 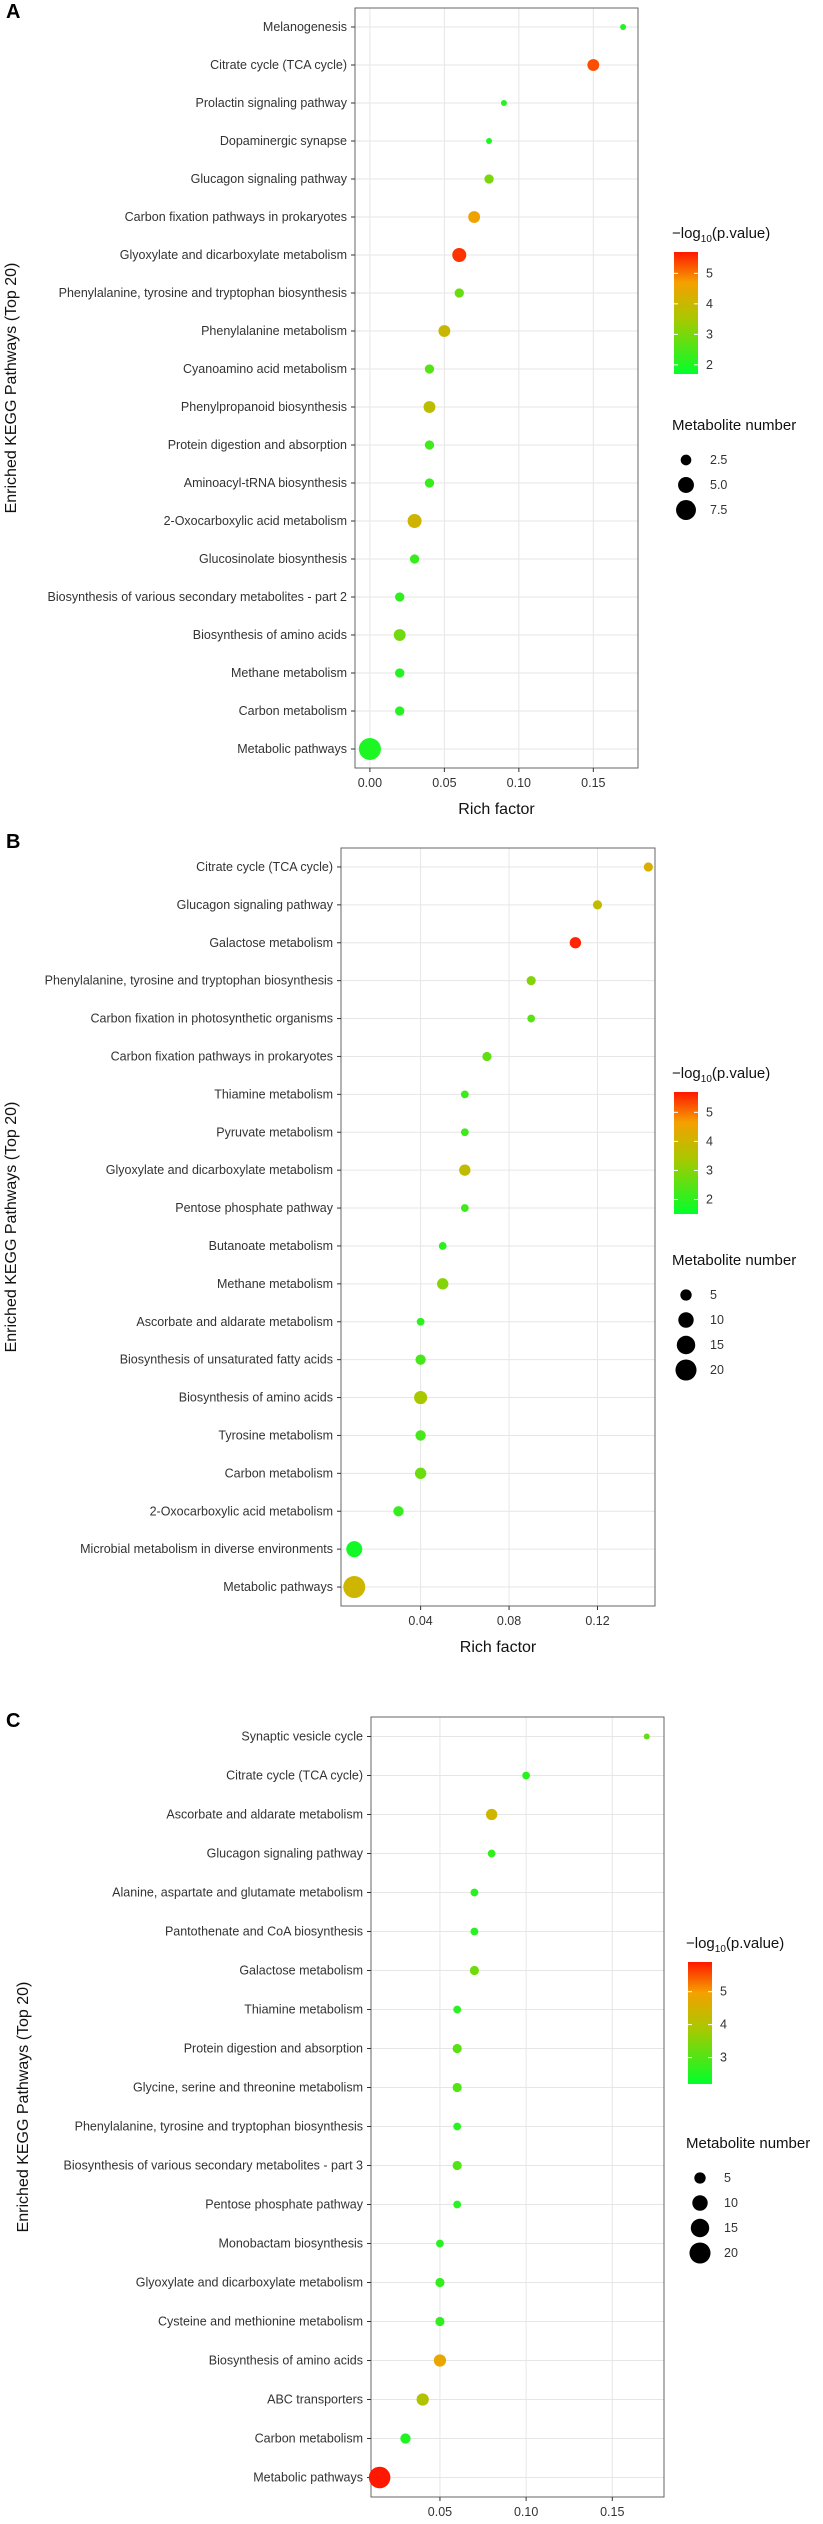 I want to click on pathway-label: Cyanoamino acid metabolism, so click(x=265, y=369).